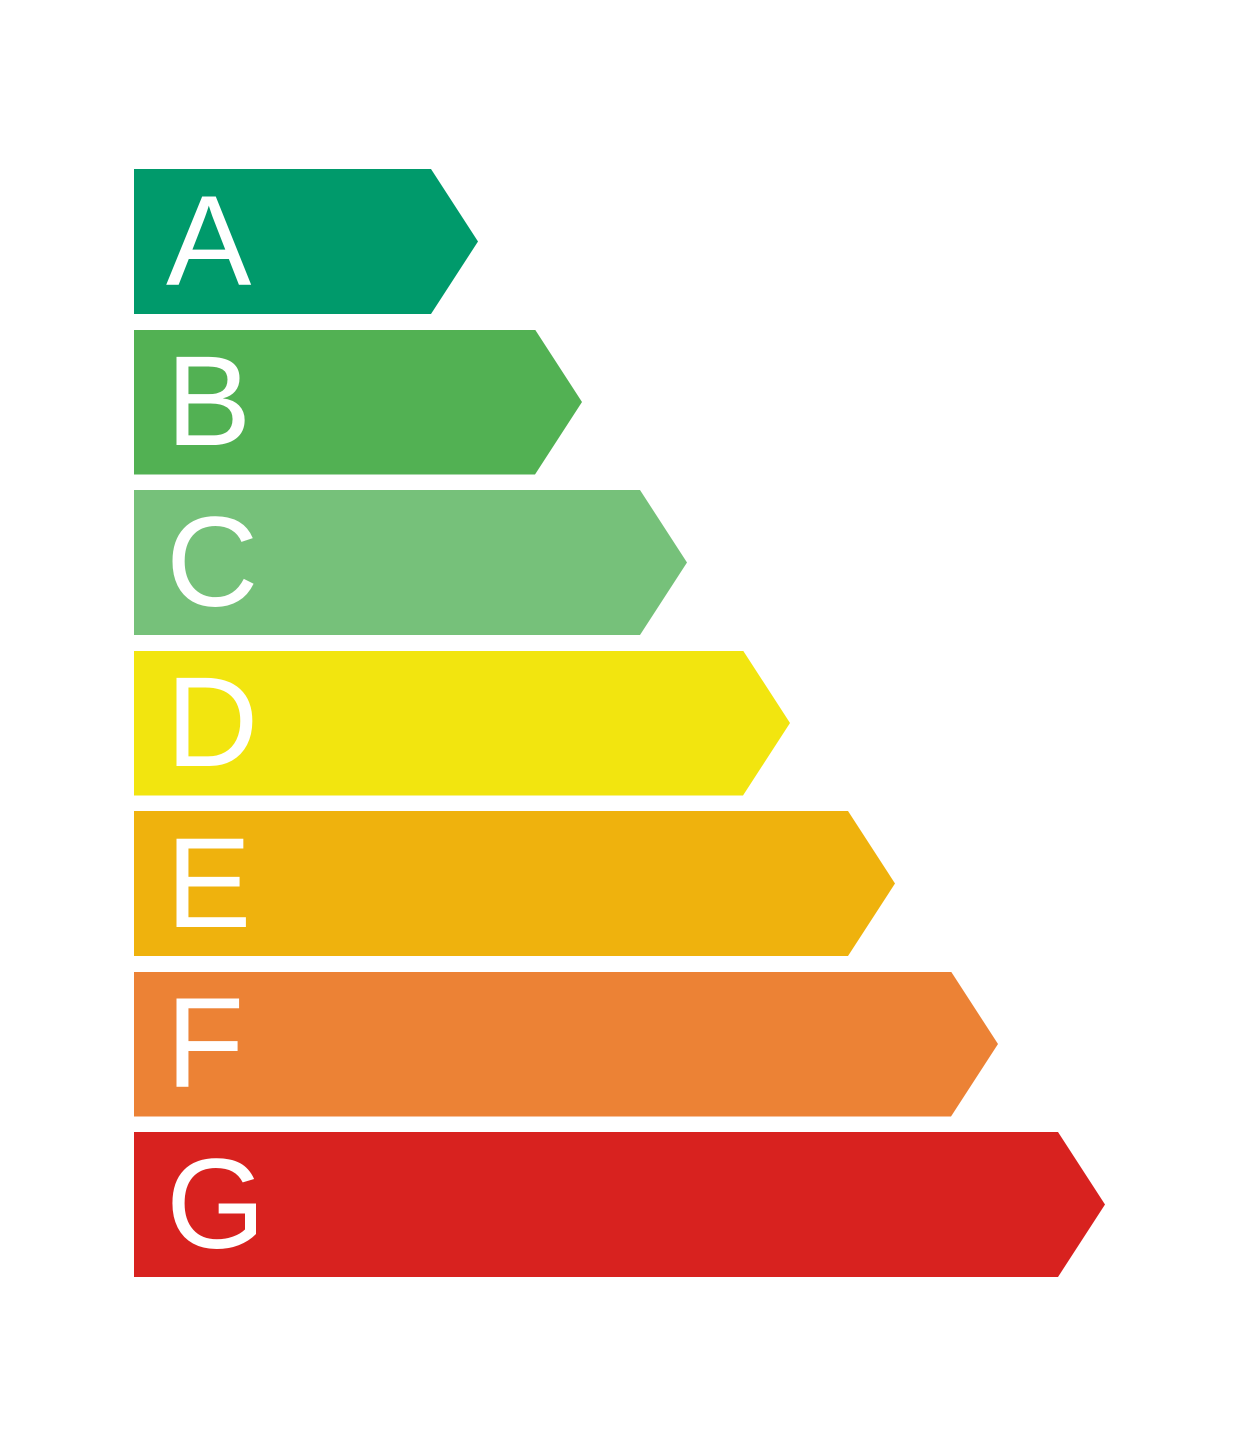 The width and height of the screenshot is (1241, 1448). What do you see at coordinates (514, 883) in the screenshot?
I see `rating-band-e: E` at bounding box center [514, 883].